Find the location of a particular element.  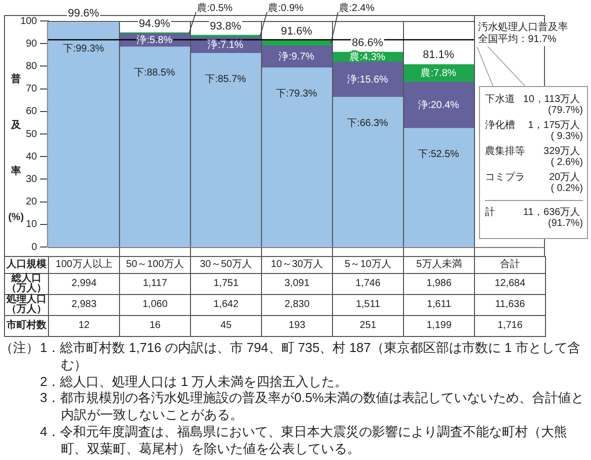

data-label: 農:0.9% is located at coordinates (286, 8).